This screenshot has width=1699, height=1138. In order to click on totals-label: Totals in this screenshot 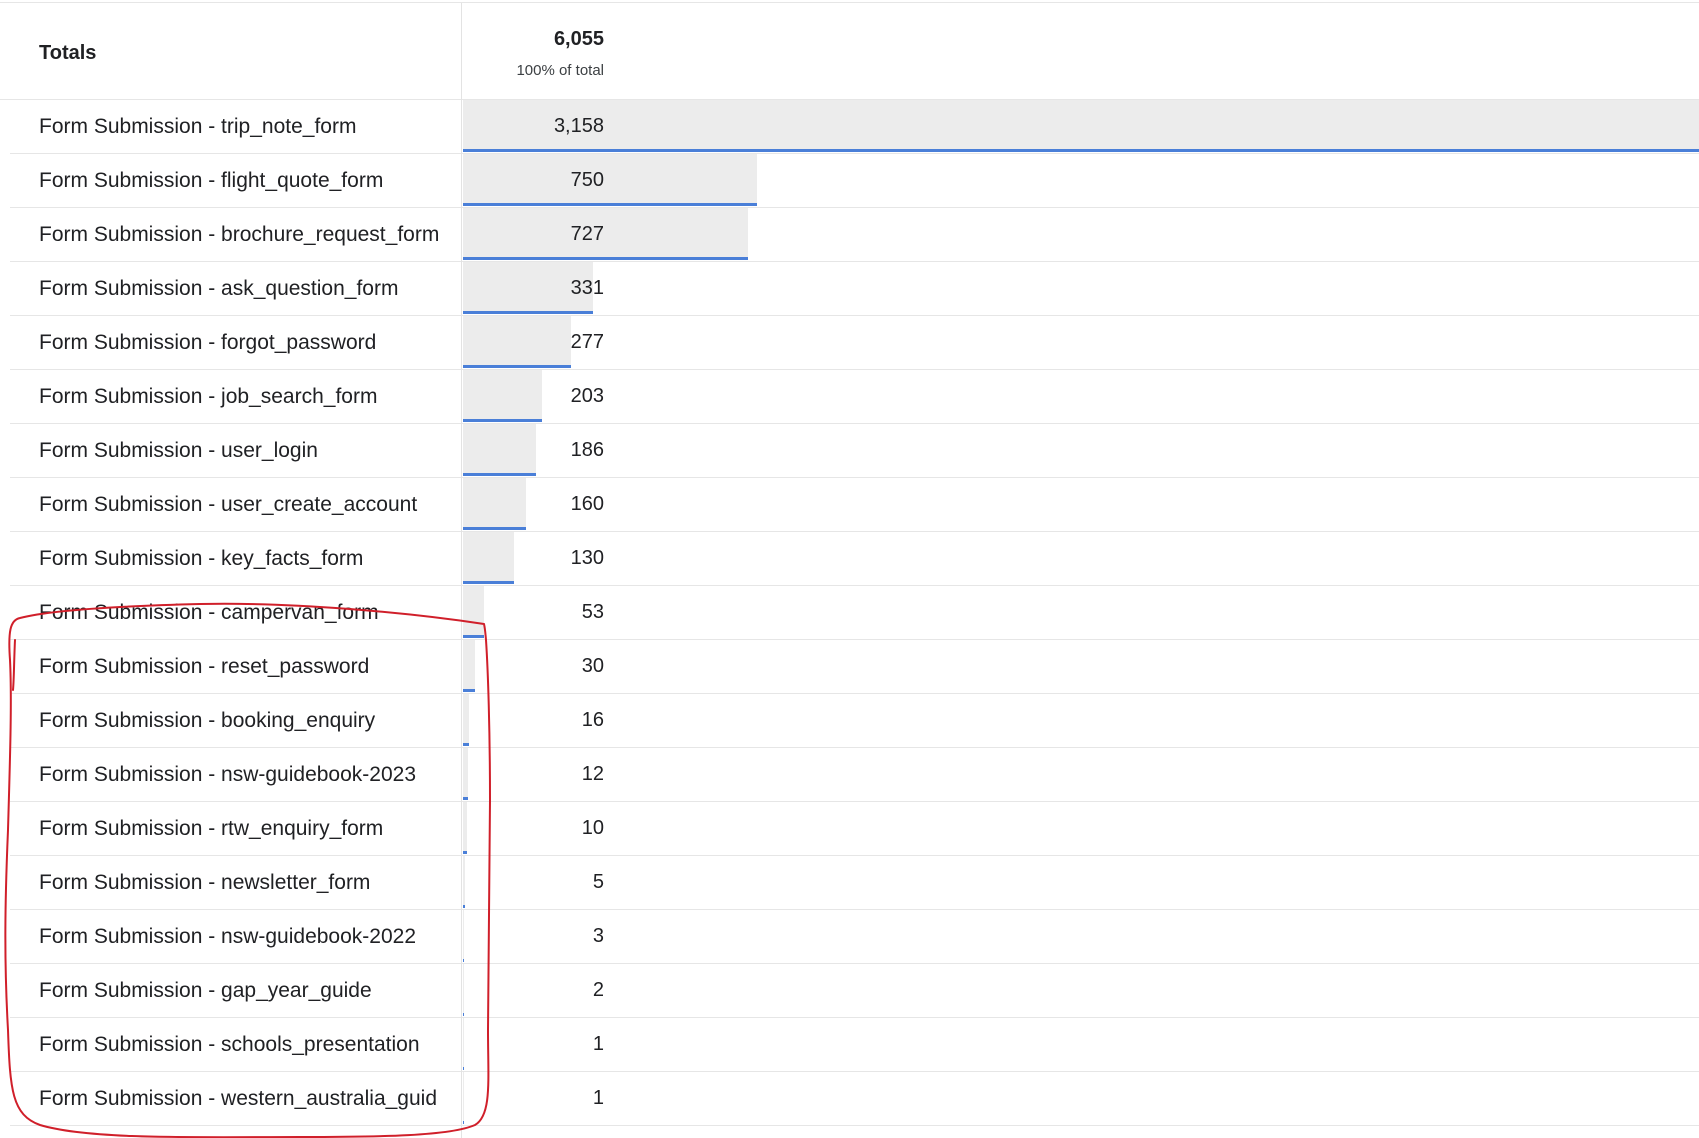, I will do `click(68, 53)`.